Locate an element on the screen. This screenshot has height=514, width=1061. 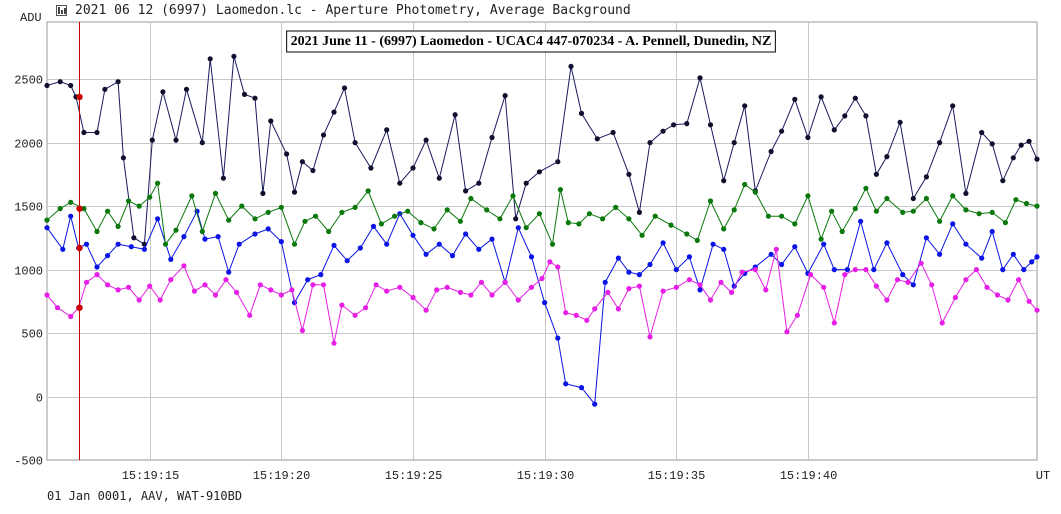
footer-info: 01 Jan 0001, AAV, WAT-910BD is located at coordinates (145, 496).